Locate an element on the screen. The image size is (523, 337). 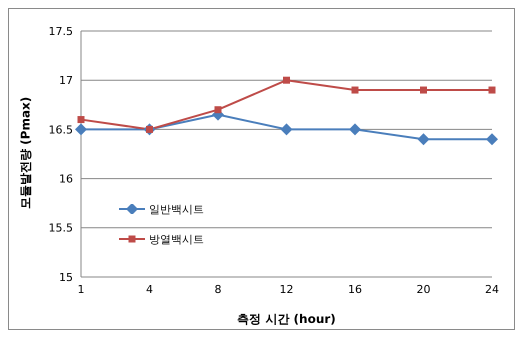
y-tick-label: 17.5 is located at coordinates (60, 31).